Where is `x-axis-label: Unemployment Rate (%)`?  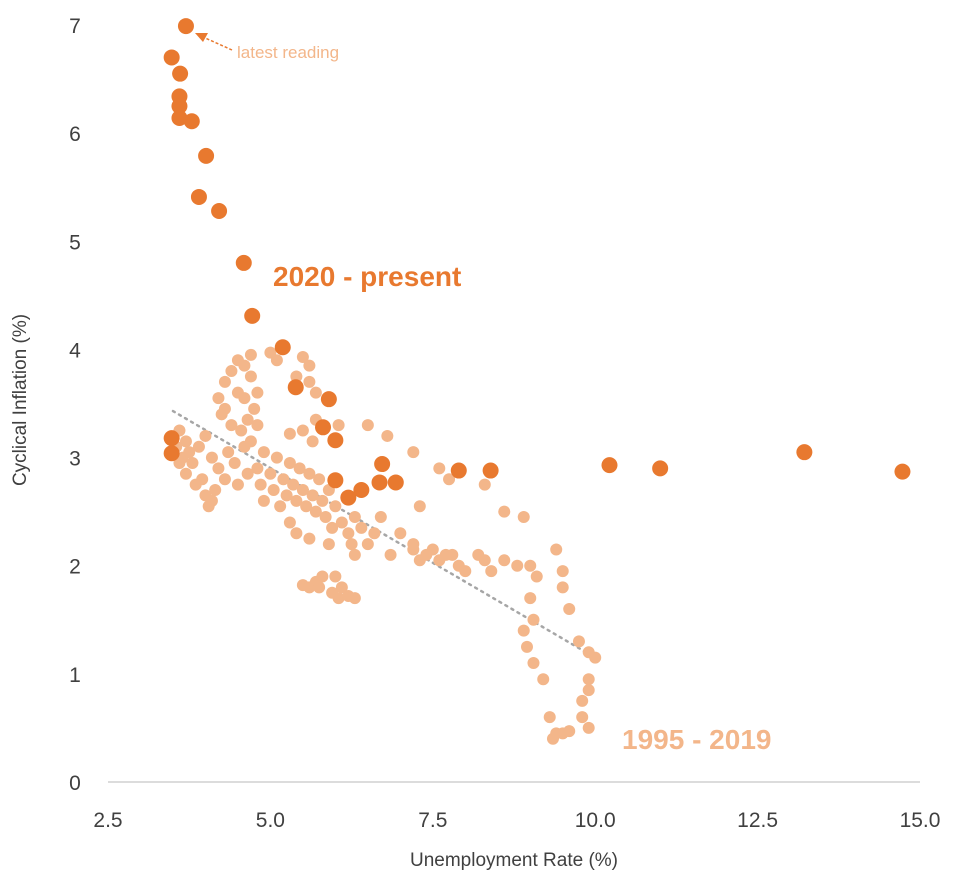 x-axis-label: Unemployment Rate (%) is located at coordinates (514, 860).